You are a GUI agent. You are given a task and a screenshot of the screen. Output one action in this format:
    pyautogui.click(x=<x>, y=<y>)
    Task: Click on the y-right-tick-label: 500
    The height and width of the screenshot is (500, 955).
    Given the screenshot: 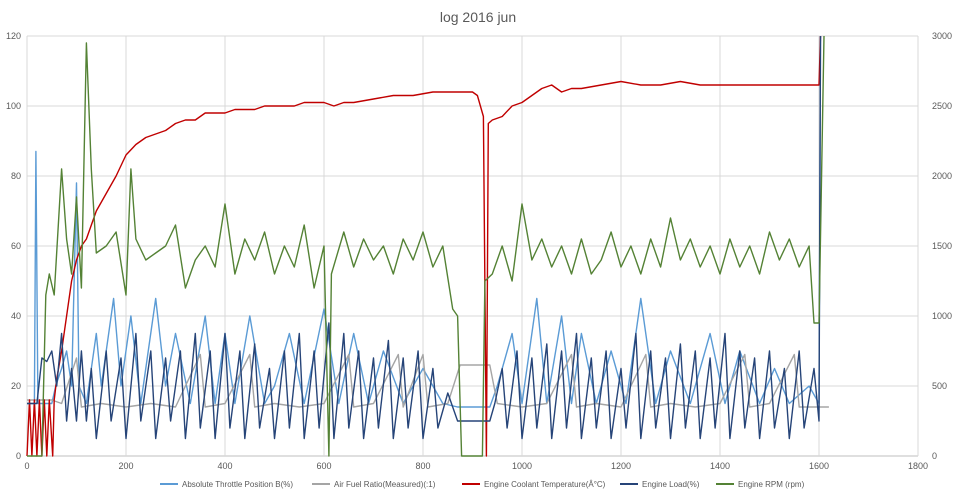 What is the action you would take?
    pyautogui.click(x=939, y=386)
    